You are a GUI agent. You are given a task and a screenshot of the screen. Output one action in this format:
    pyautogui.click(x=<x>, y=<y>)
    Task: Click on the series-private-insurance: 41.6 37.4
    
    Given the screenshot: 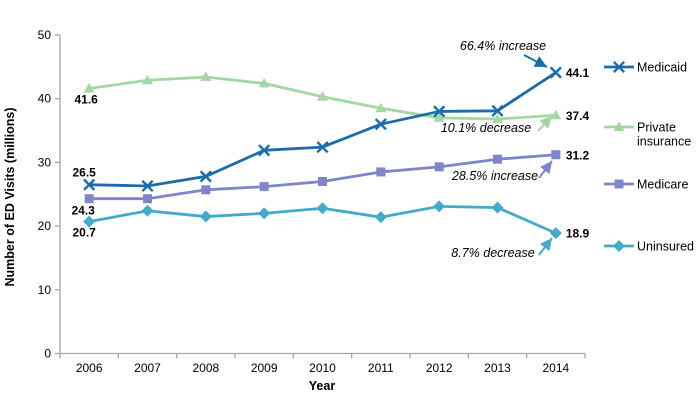 What is the action you would take?
    pyautogui.click(x=332, y=97)
    